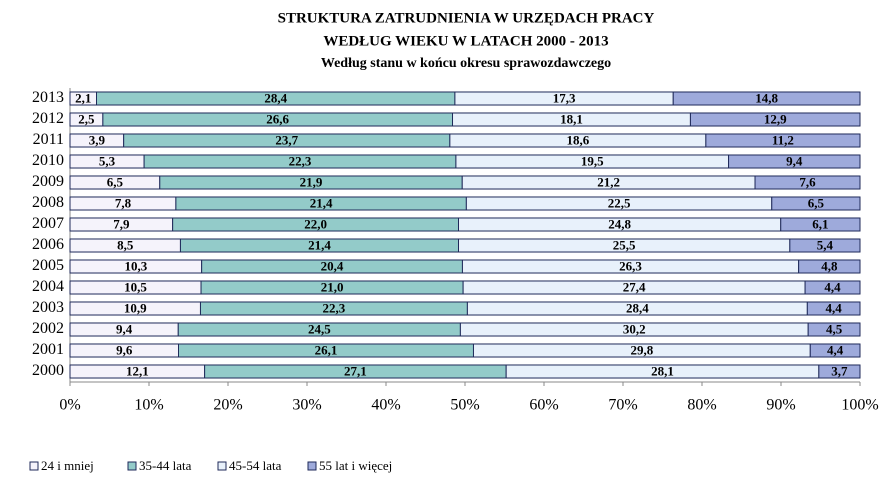 Image resolution: width=883 pixels, height=479 pixels. Describe the element at coordinates (662, 370) in the screenshot. I see `value-label: 28,1` at that location.